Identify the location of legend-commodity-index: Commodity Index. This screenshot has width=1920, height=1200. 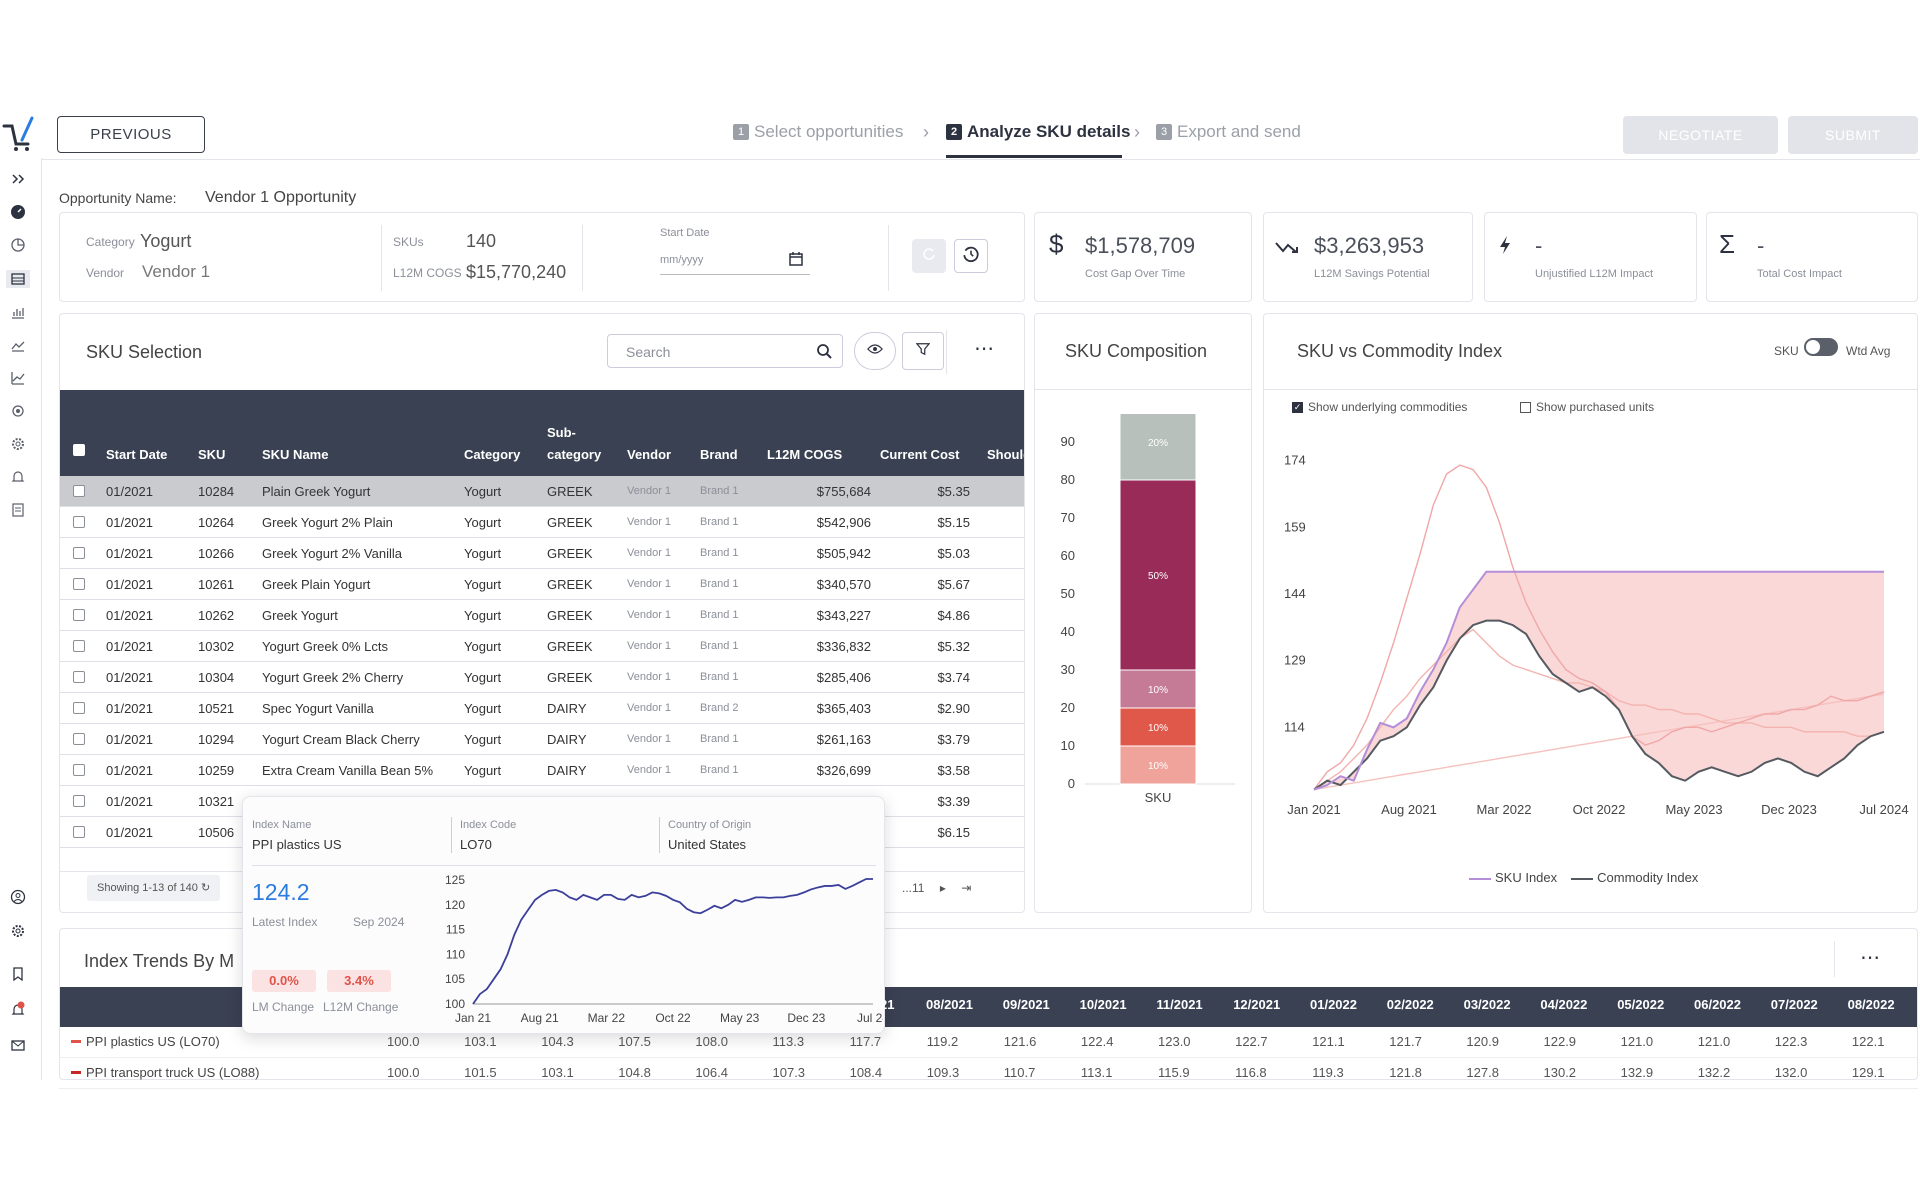
(1634, 877).